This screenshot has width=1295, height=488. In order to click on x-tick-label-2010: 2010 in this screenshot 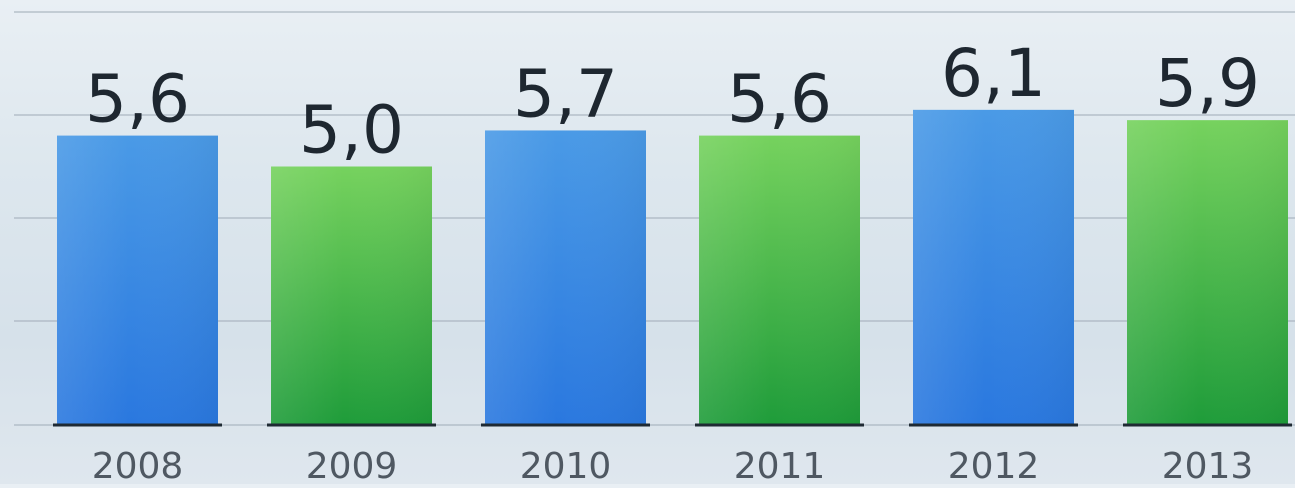, I will do `click(566, 465)`.